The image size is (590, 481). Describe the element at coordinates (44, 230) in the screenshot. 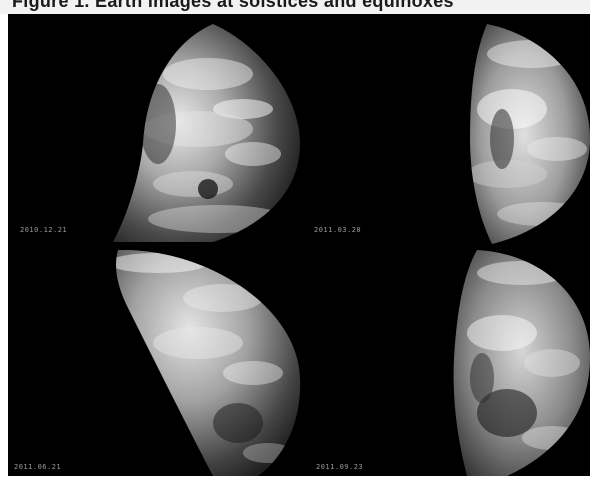

I see `date-stamp: 2010.12.21` at that location.